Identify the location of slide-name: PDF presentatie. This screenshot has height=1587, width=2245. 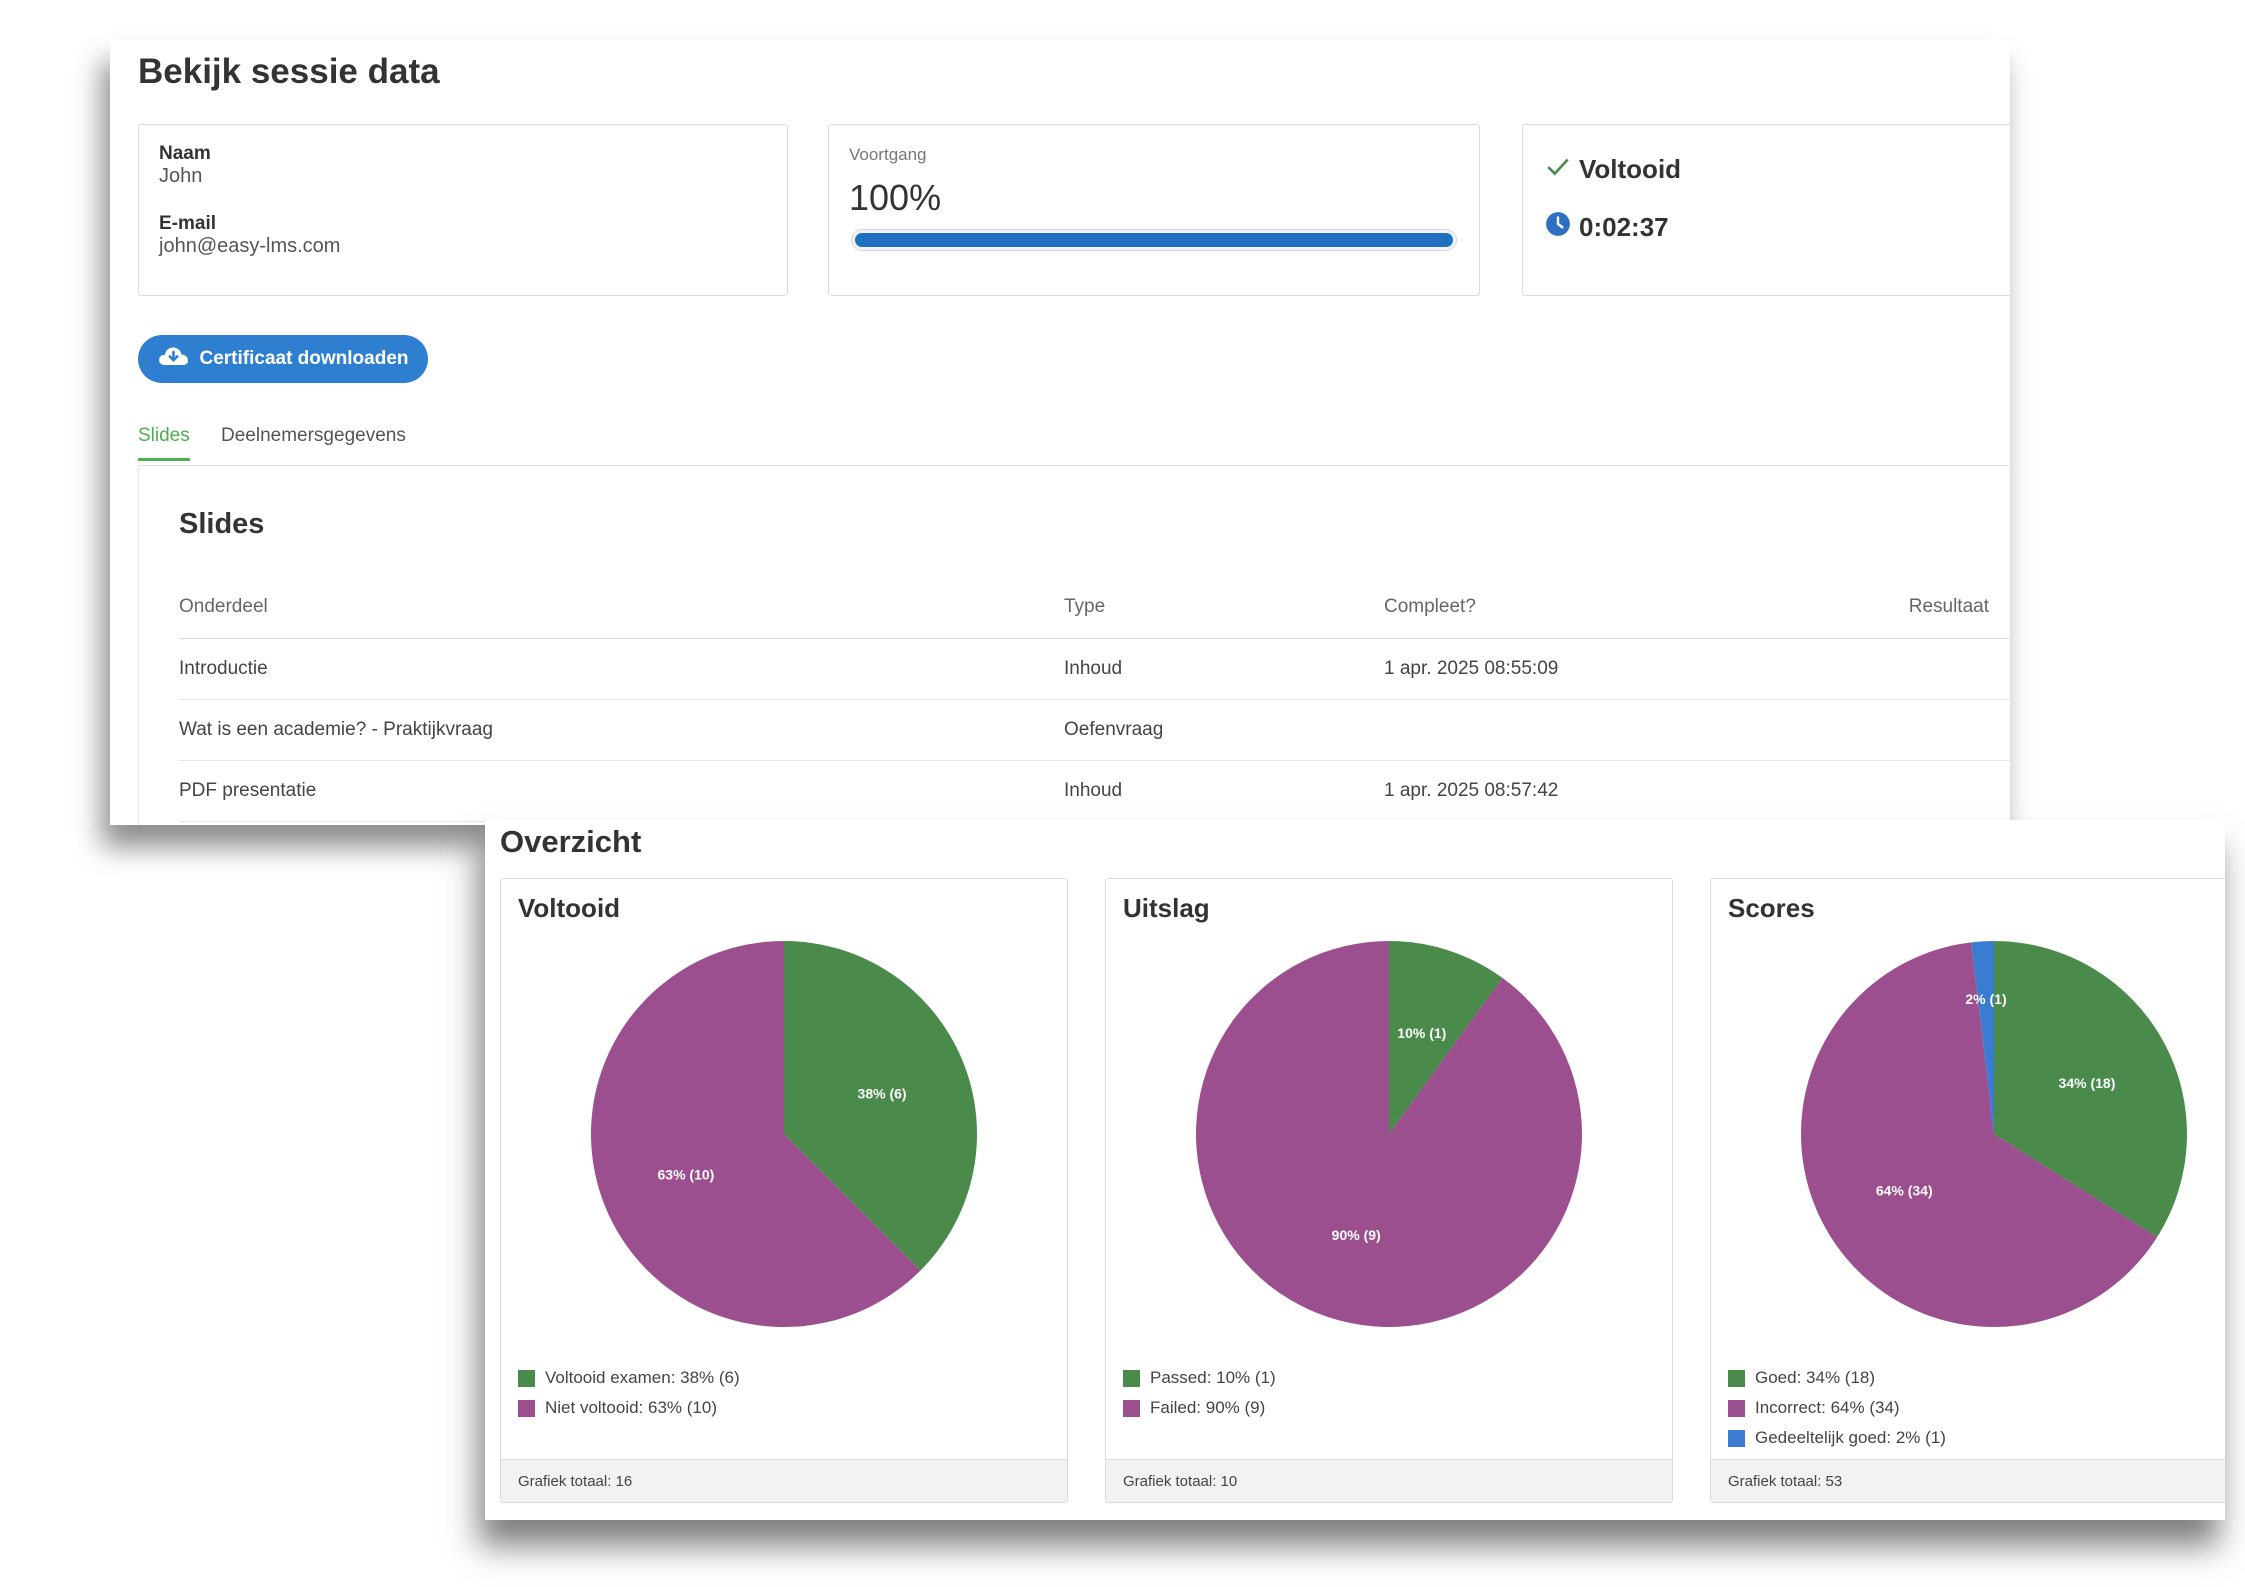
(621, 791).